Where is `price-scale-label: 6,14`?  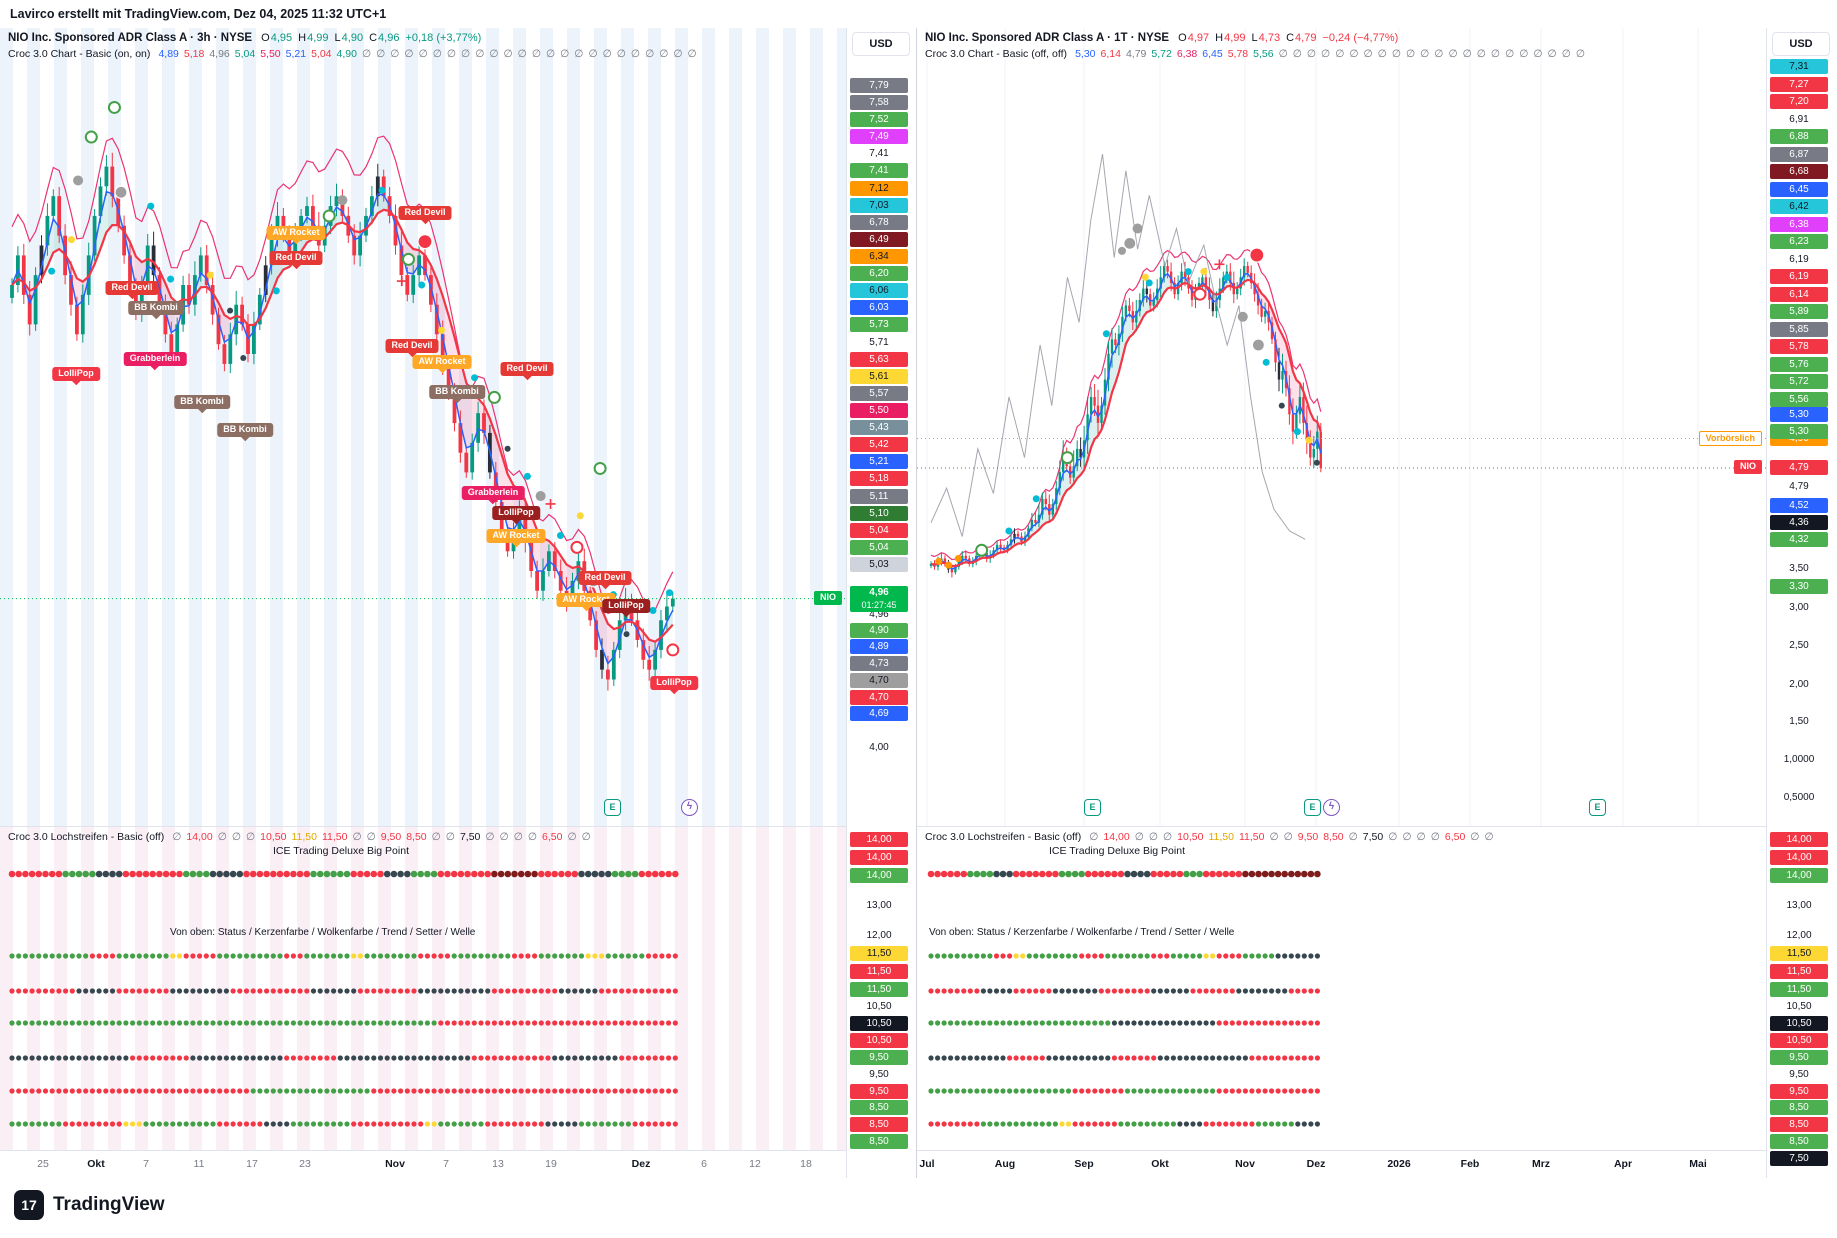 price-scale-label: 6,14 is located at coordinates (1799, 294).